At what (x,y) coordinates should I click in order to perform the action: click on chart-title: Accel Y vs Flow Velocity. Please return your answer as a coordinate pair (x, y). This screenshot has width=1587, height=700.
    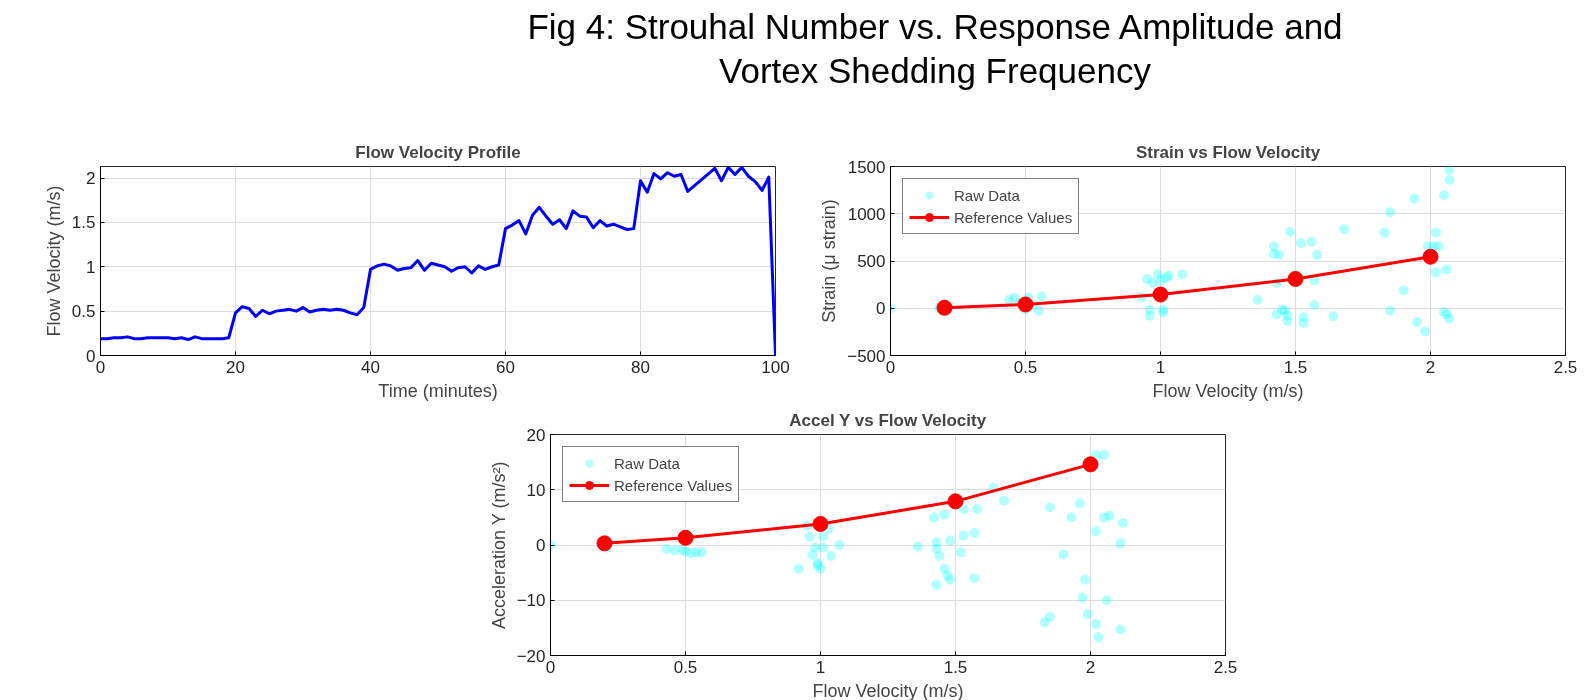
    Looking at the image, I should click on (888, 420).